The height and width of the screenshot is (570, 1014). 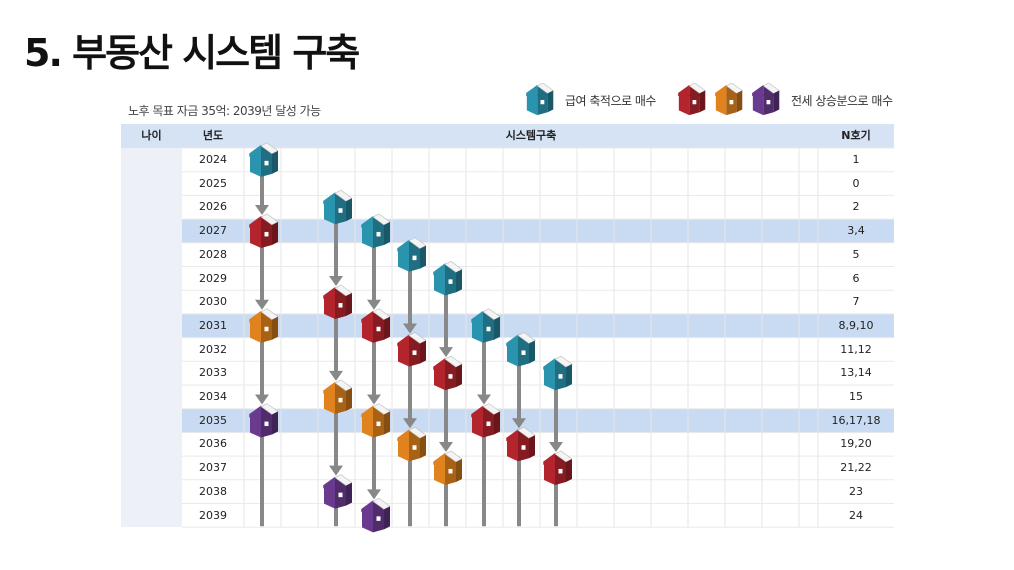 I want to click on year-cell: 2028, so click(x=213, y=254).